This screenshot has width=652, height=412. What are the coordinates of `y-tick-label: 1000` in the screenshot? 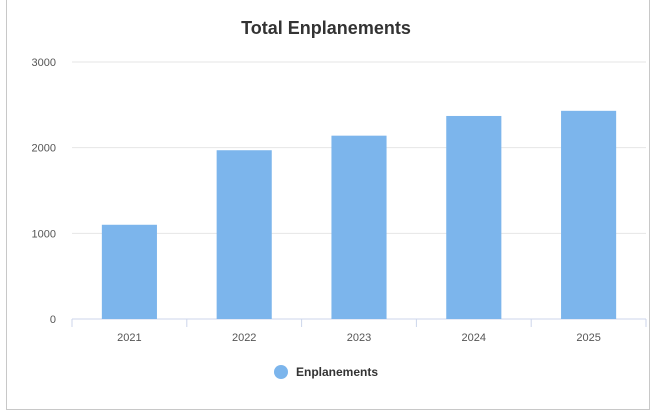 It's located at (44, 234).